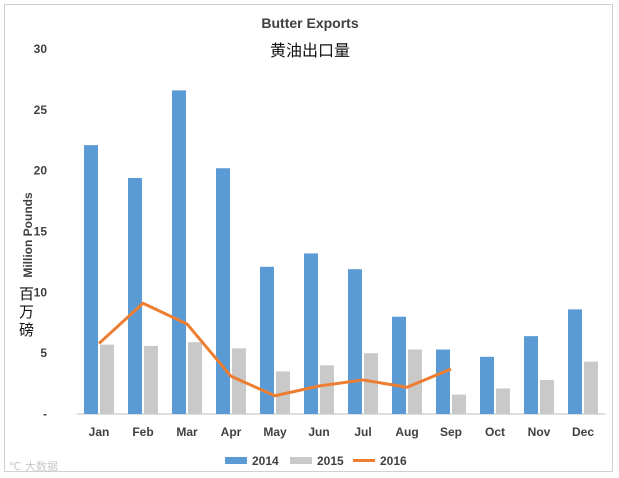 This screenshot has height=478, width=619. Describe the element at coordinates (26, 330) in the screenshot. I see `y-axis-label-cn-glyph: 磅` at that location.